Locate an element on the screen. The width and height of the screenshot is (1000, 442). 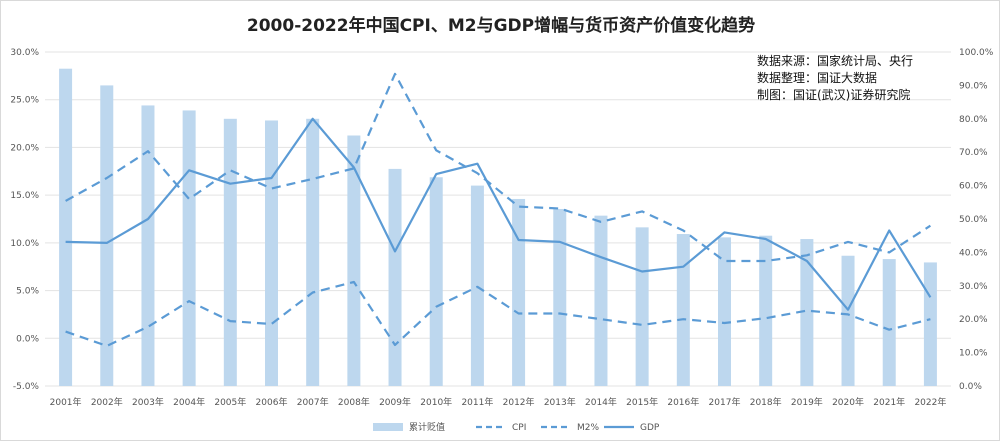
x-axis-tick-label: 2001年 is located at coordinates (66, 402).